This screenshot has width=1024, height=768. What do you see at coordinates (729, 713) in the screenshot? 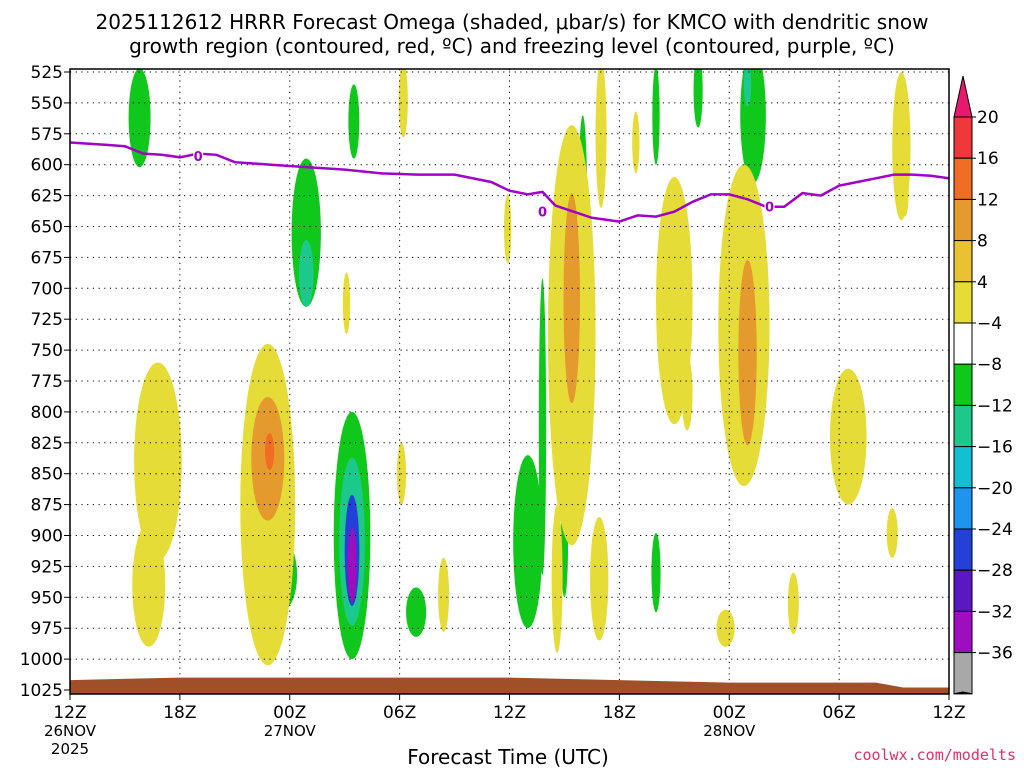
I see `x-tick-label-36: 00Z` at bounding box center [729, 713].